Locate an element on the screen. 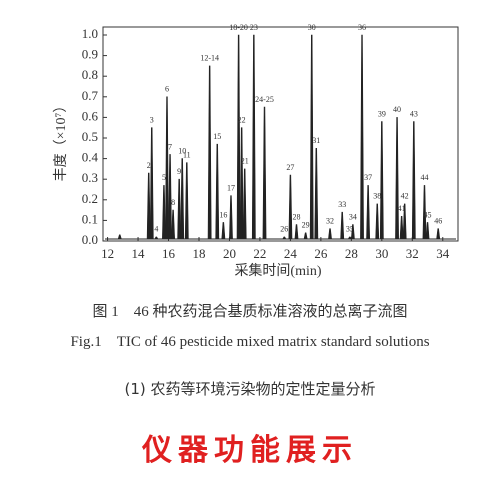  peak-label: 32 is located at coordinates (330, 220).